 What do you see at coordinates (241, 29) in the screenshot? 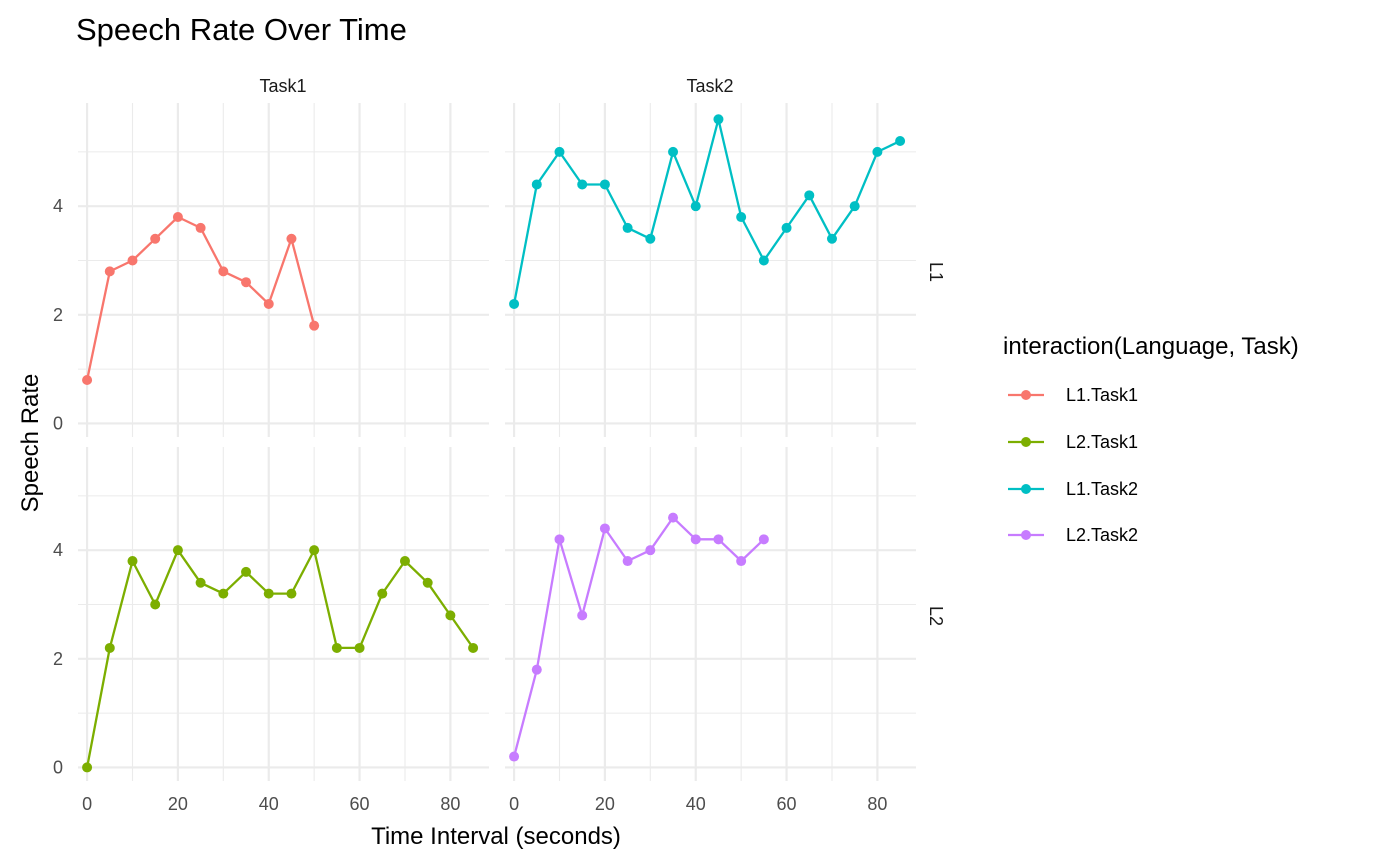
I see `chart-title: Speech Rate Over Time` at bounding box center [241, 29].